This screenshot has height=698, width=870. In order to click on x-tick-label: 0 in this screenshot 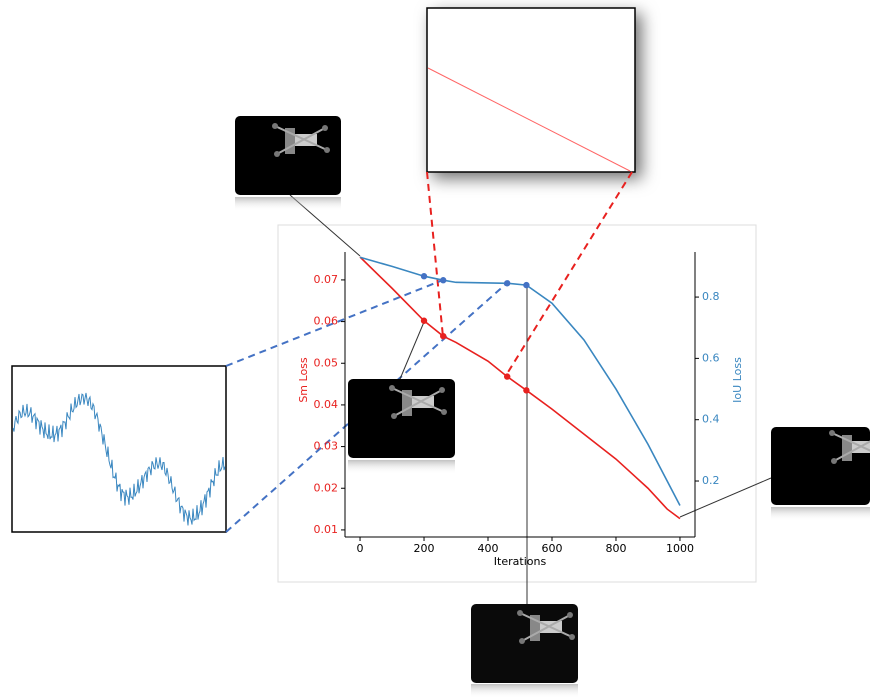, I will do `click(360, 548)`.